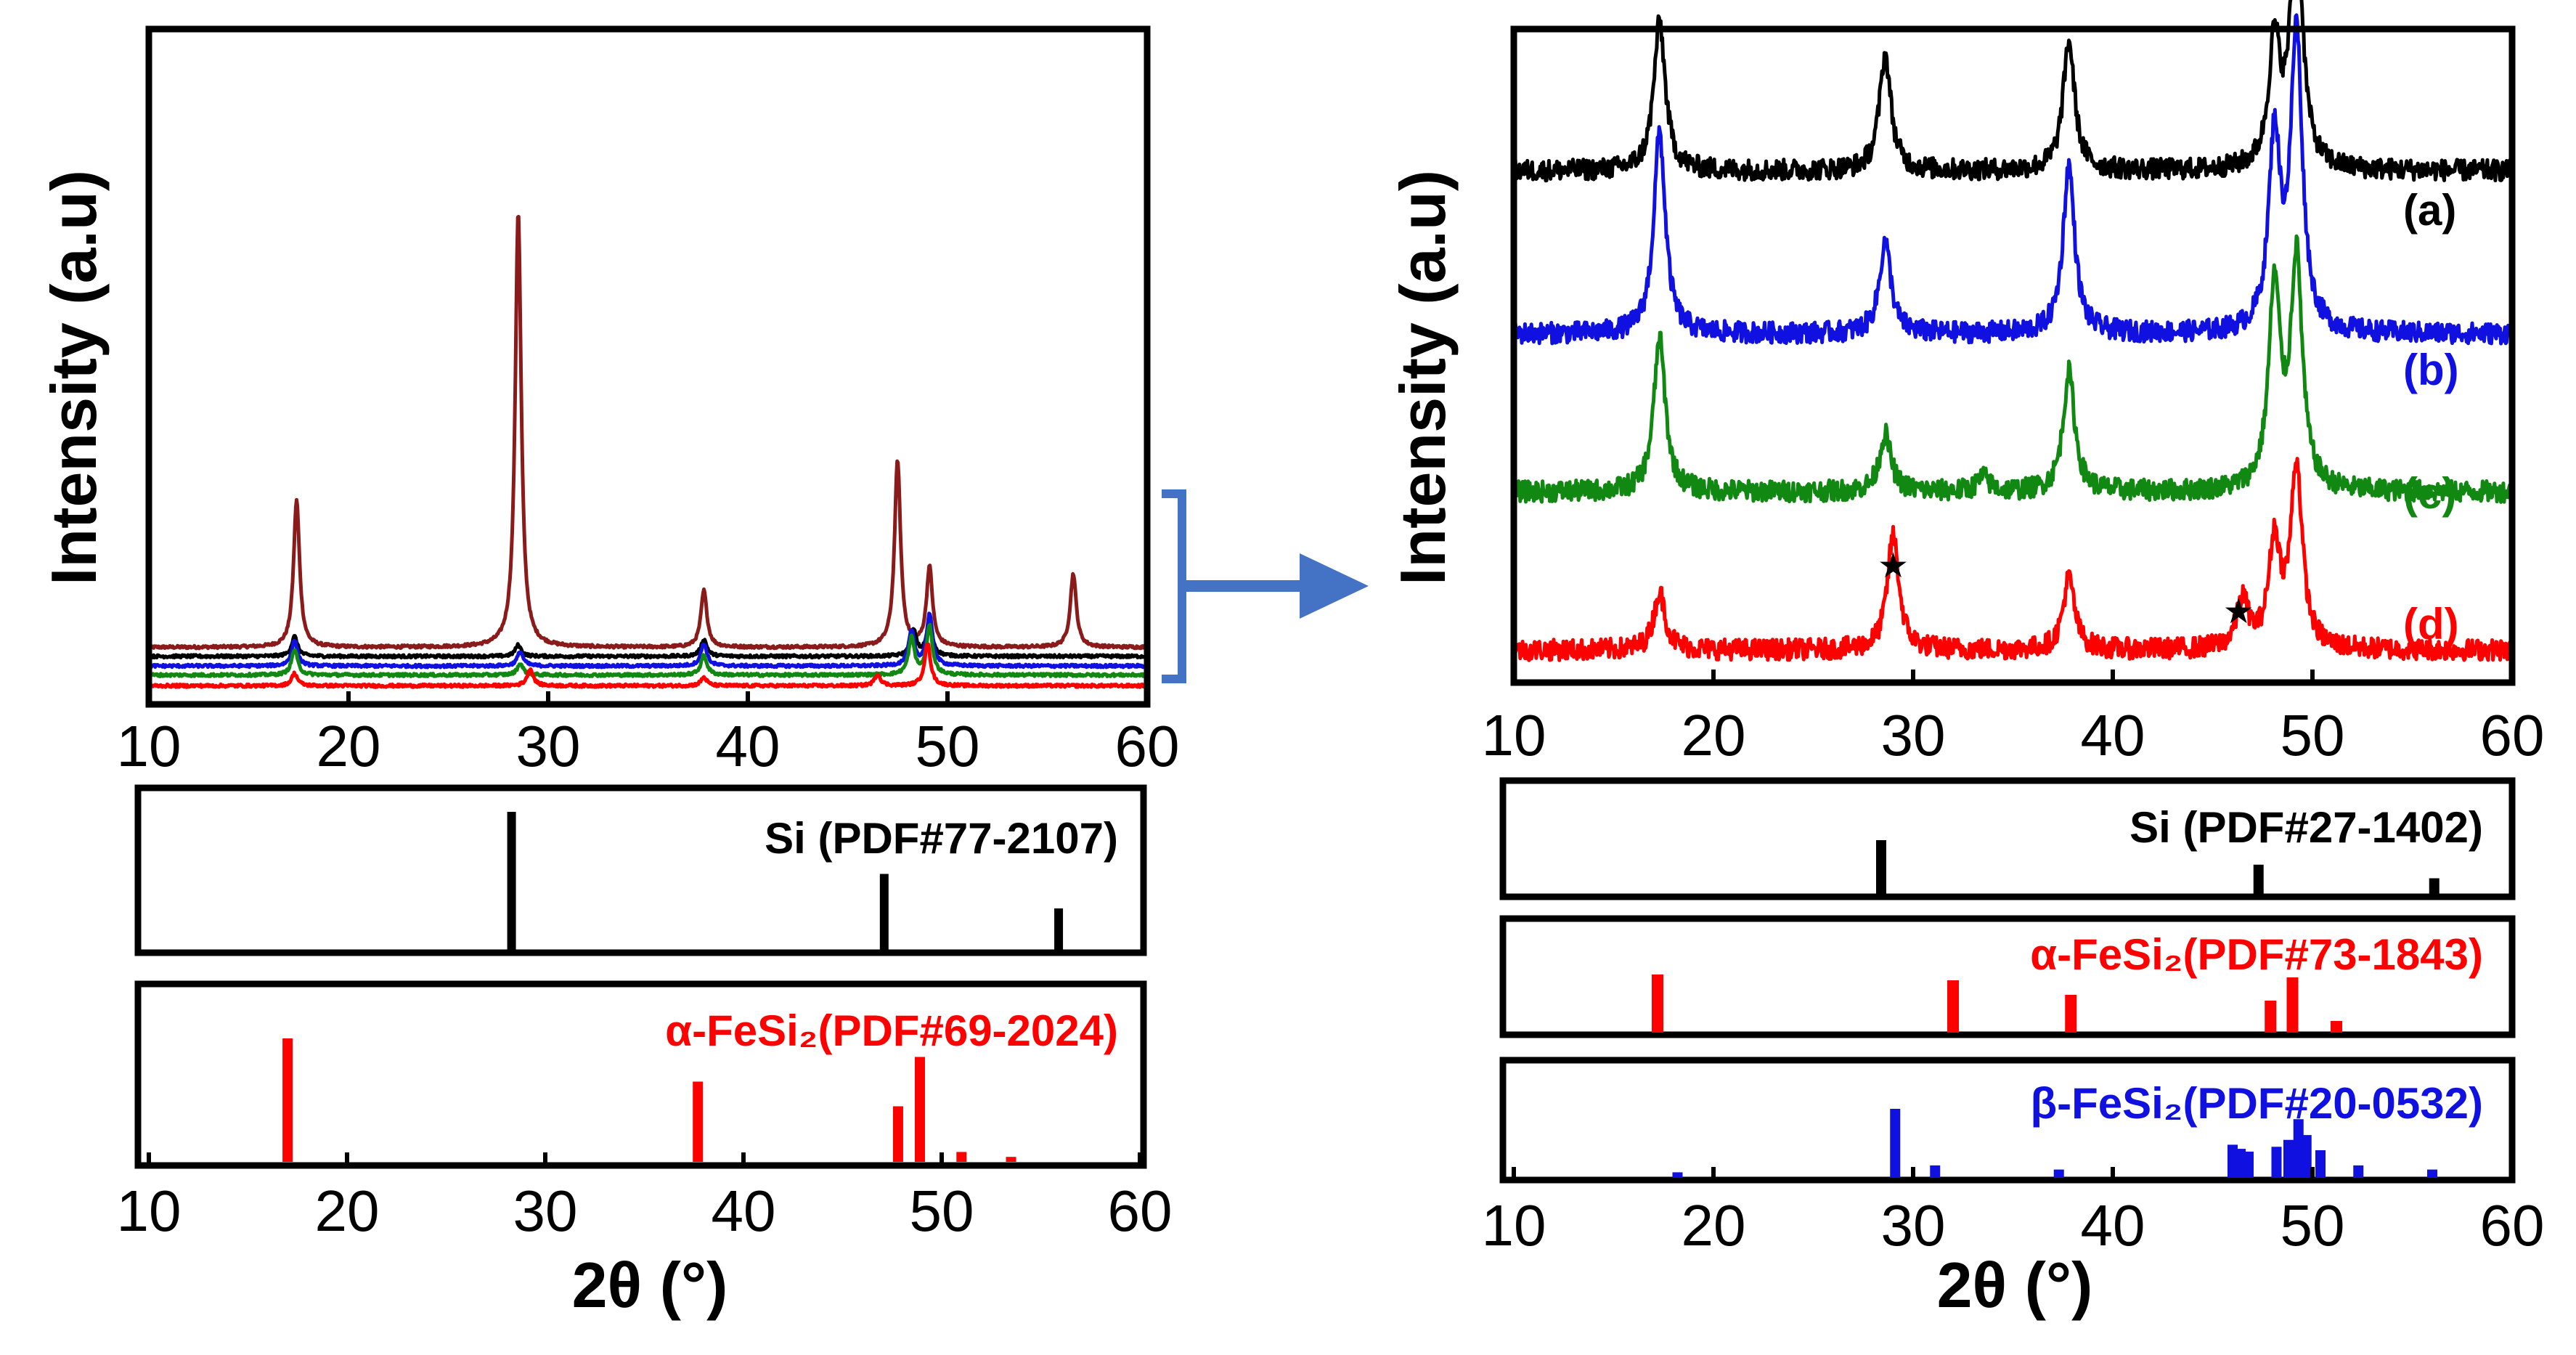 This screenshot has width=2576, height=1355. I want to click on right-beta-fesi2-reference-frame, so click(2007, 1120).